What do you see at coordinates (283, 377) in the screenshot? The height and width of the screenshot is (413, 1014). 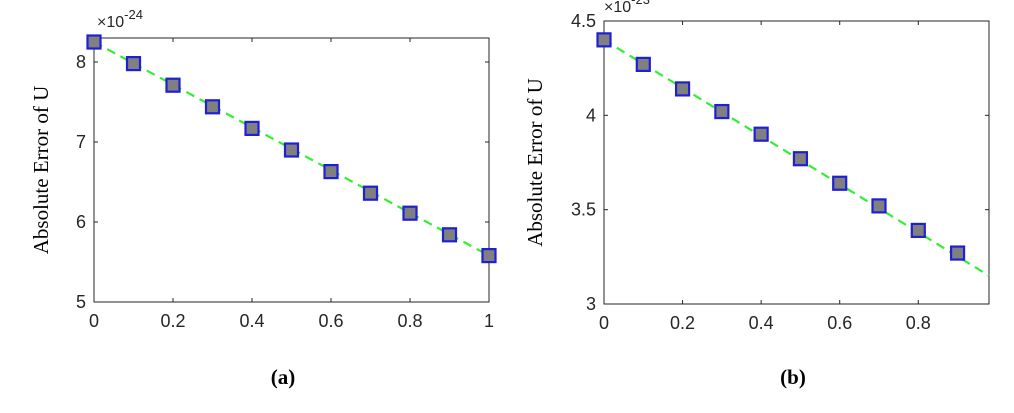 I see `panel-caption: (a)` at bounding box center [283, 377].